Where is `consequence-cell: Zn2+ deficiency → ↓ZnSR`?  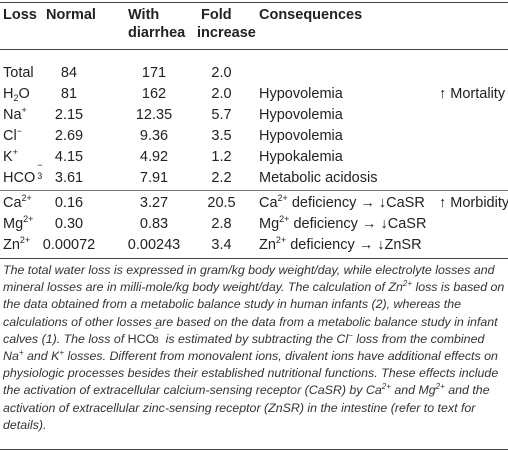 consequence-cell: Zn2+ deficiency → ↓ZnSR is located at coordinates (340, 244).